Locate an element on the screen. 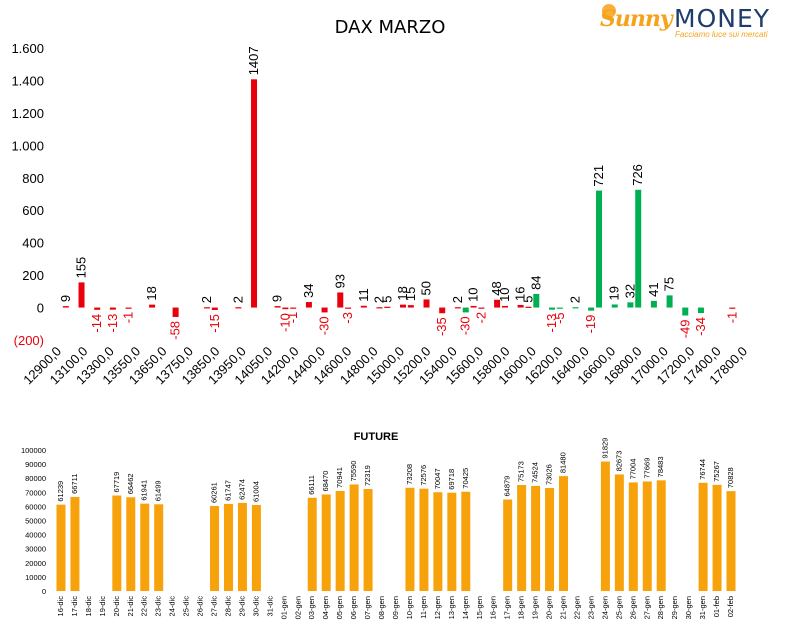 The width and height of the screenshot is (787, 631). x-tick-label: 11-gen is located at coordinates (423, 607).